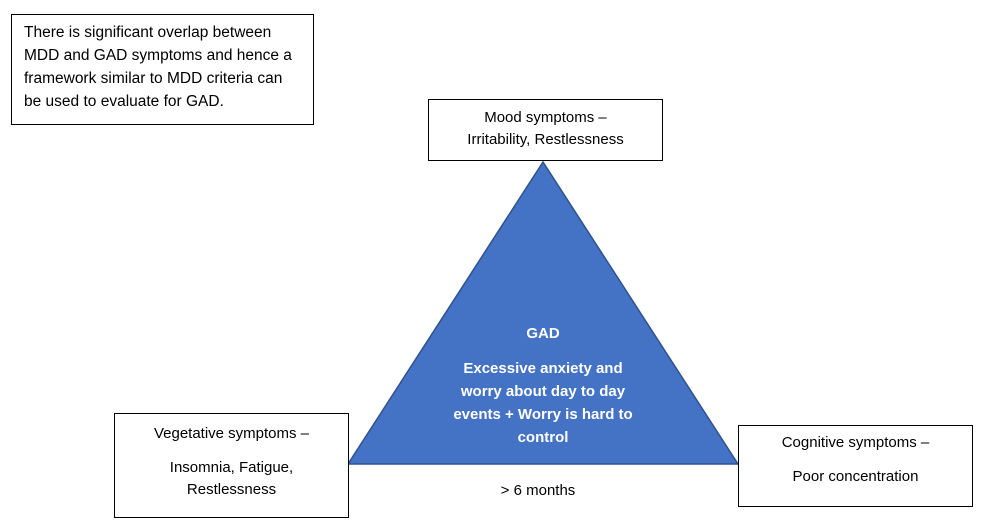  I want to click on cognitive-symptoms-items: Poor concentration, so click(855, 476).